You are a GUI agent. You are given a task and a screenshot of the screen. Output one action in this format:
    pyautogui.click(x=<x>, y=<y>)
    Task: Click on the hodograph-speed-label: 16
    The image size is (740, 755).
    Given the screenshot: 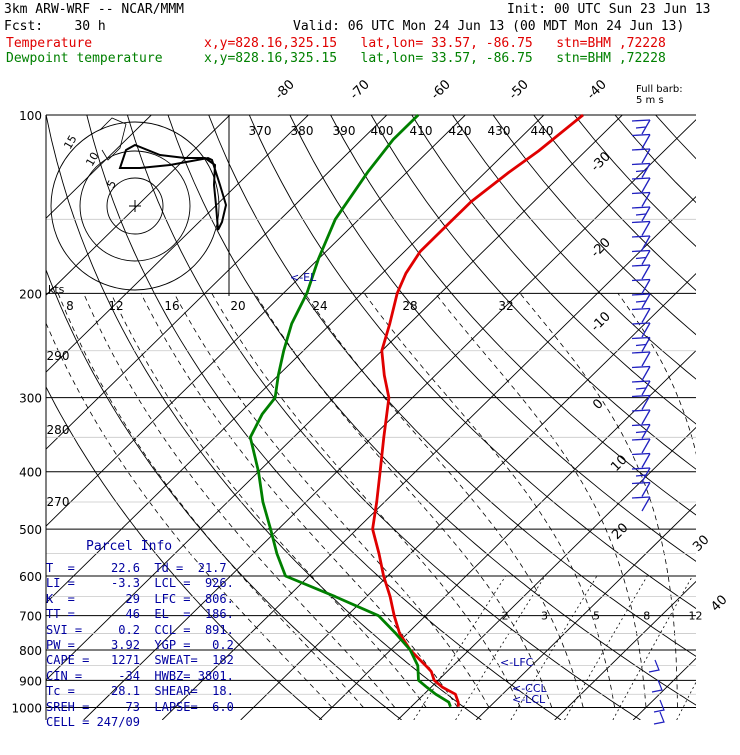 What is the action you would take?
    pyautogui.click(x=171, y=306)
    